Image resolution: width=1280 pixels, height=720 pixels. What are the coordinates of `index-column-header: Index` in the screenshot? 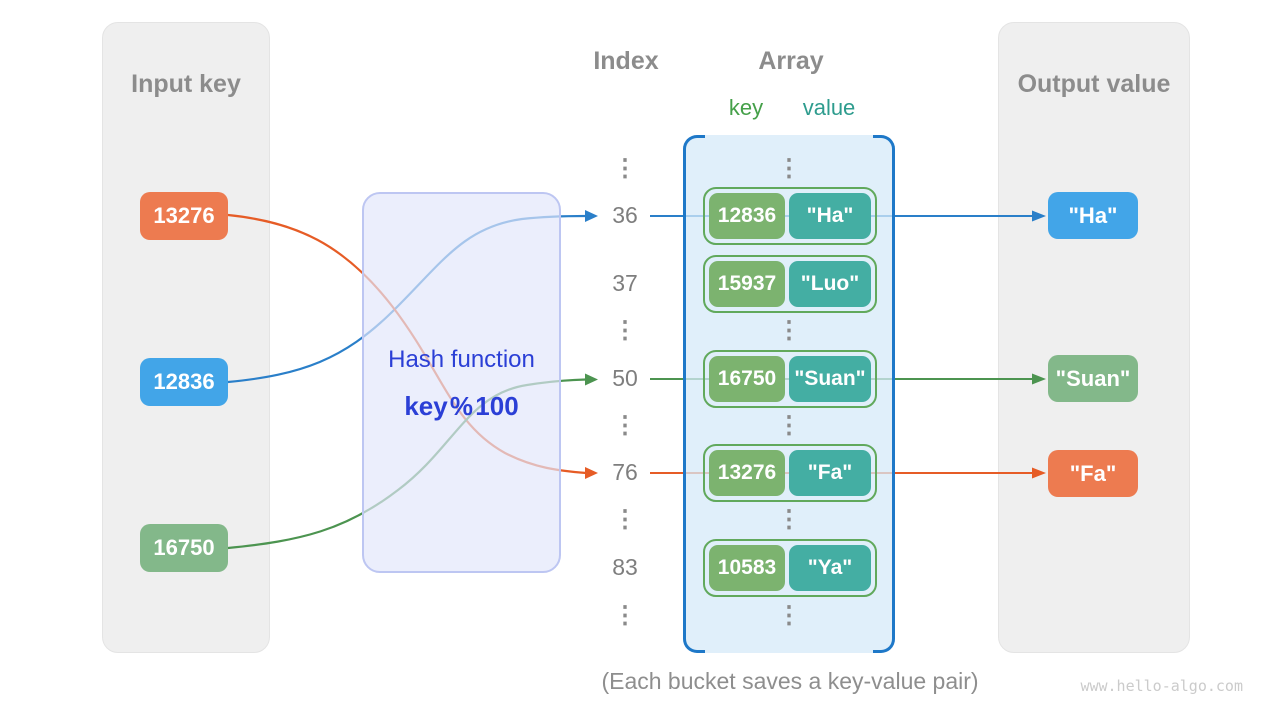 It's located at (626, 61).